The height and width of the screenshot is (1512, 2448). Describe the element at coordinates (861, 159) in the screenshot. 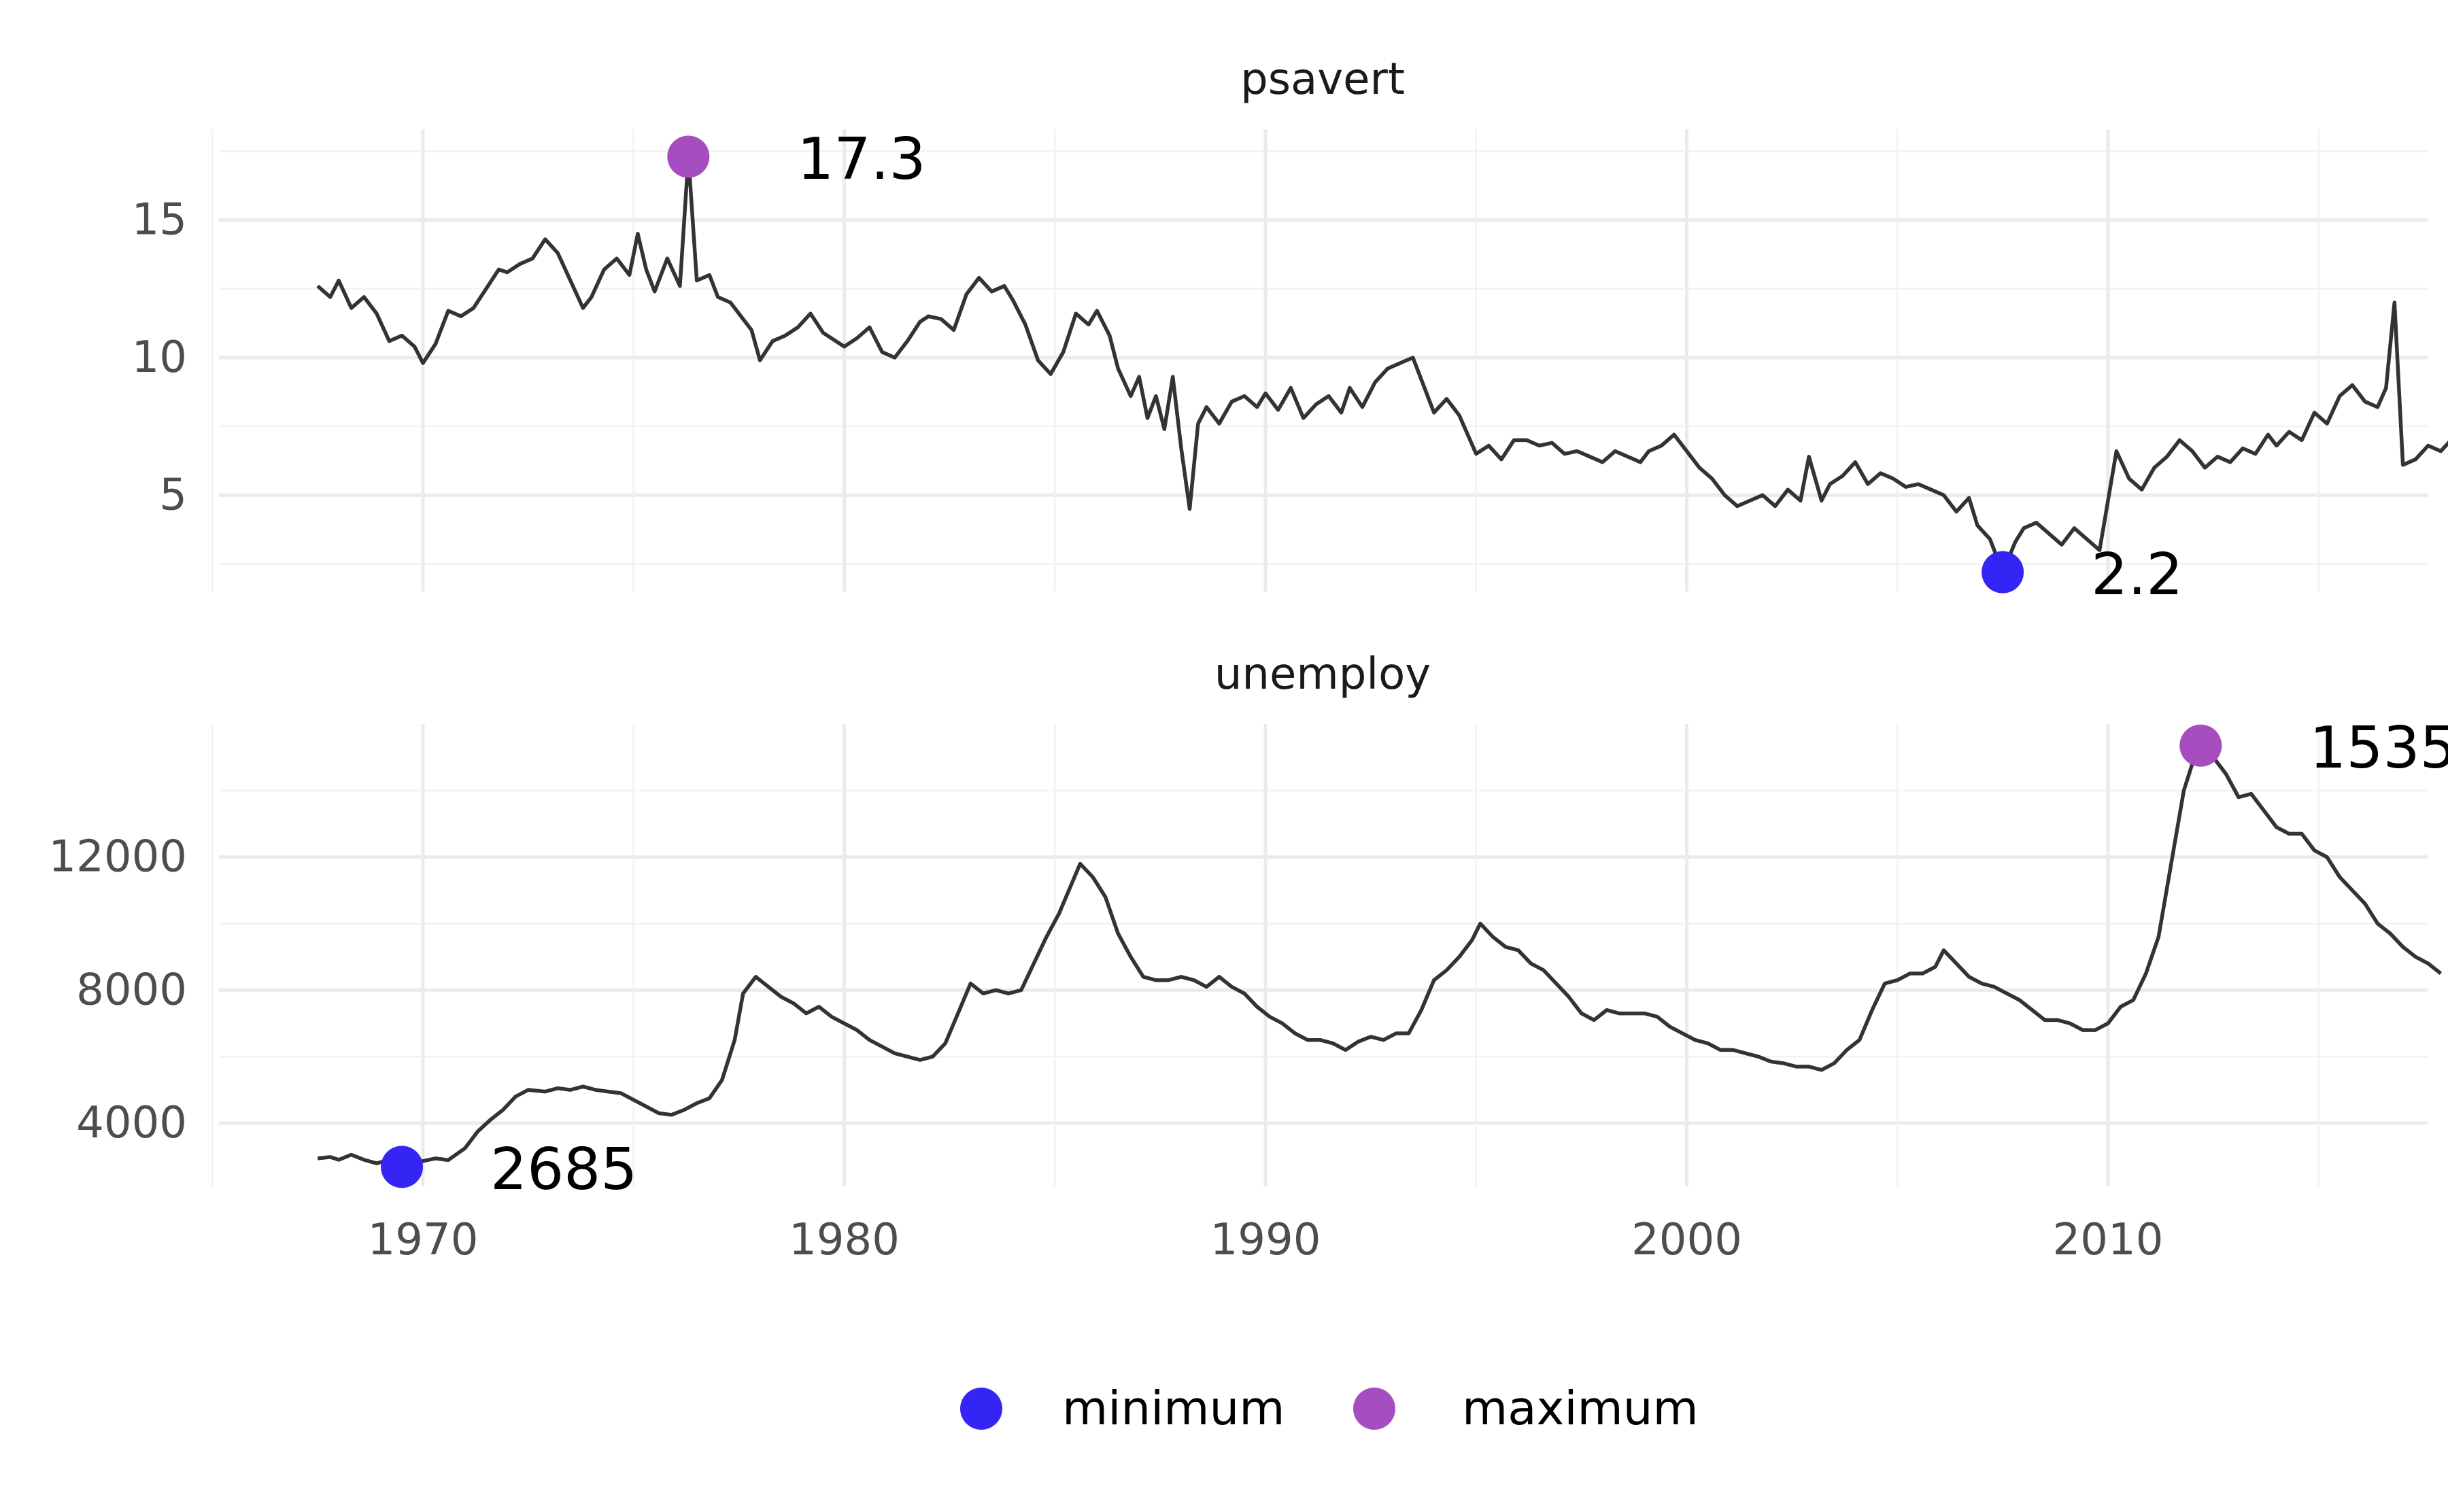

I see `maximum-label-psavert: 17.3` at that location.